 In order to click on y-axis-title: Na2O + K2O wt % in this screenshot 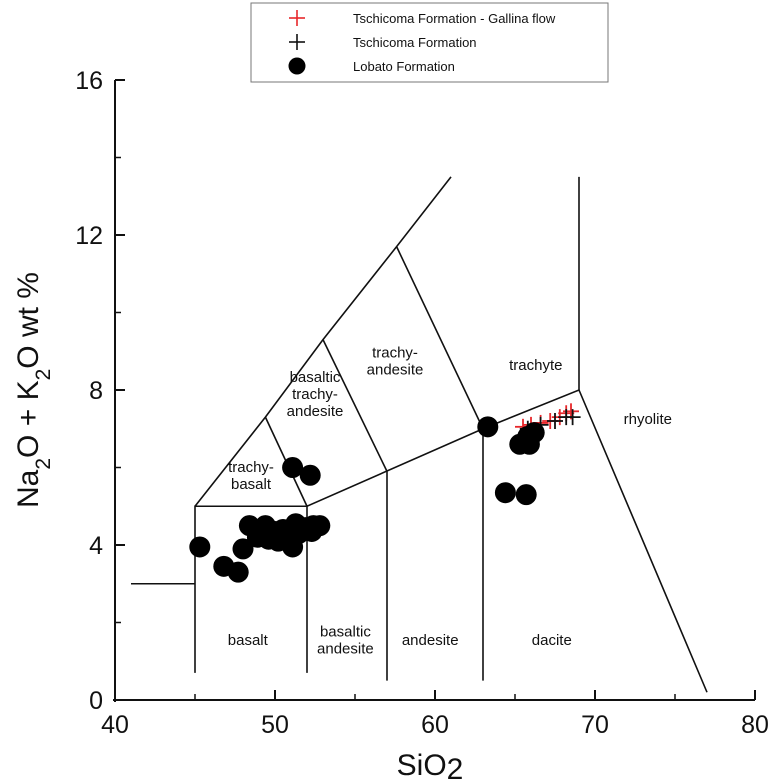, I will do `click(33, 390)`.